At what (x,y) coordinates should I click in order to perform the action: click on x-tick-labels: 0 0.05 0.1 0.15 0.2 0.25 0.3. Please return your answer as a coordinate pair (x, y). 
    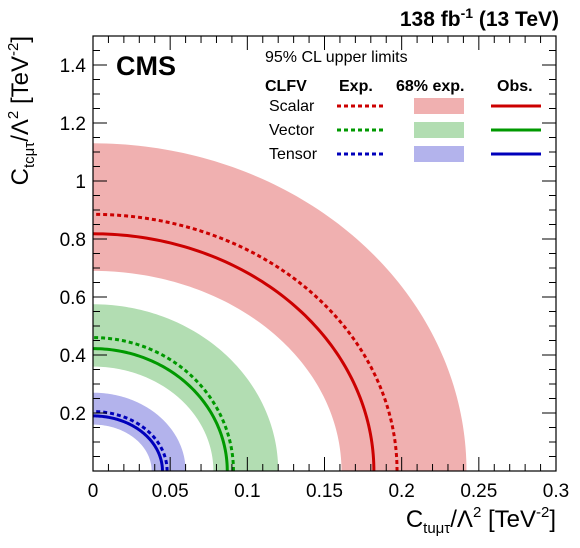
    Looking at the image, I should click on (329, 491).